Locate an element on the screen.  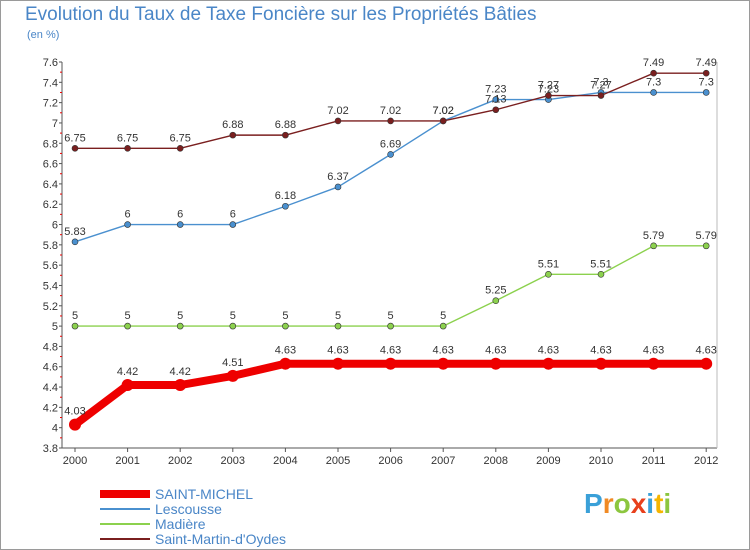
x-tick-label: 2008 is located at coordinates (496, 461).